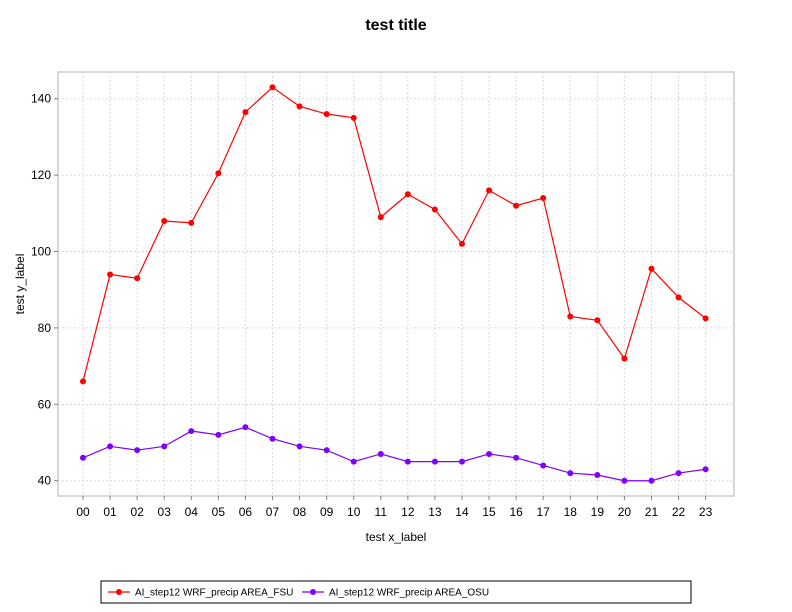 The width and height of the screenshot is (792, 612). What do you see at coordinates (137, 512) in the screenshot?
I see `x-tick-label: 02` at bounding box center [137, 512].